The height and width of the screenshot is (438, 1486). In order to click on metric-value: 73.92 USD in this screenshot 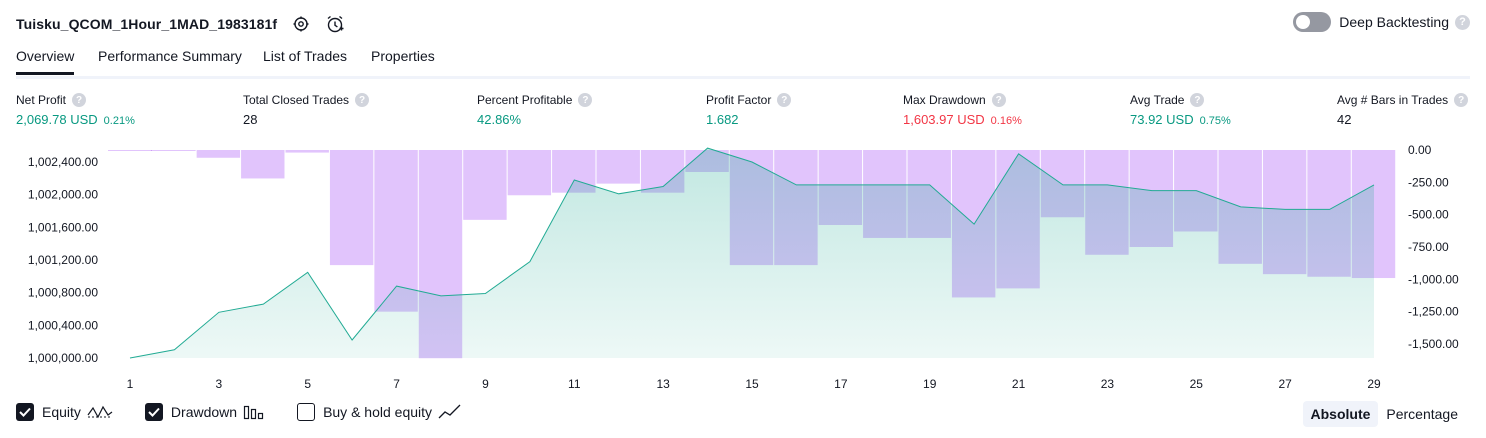, I will do `click(1162, 119)`.